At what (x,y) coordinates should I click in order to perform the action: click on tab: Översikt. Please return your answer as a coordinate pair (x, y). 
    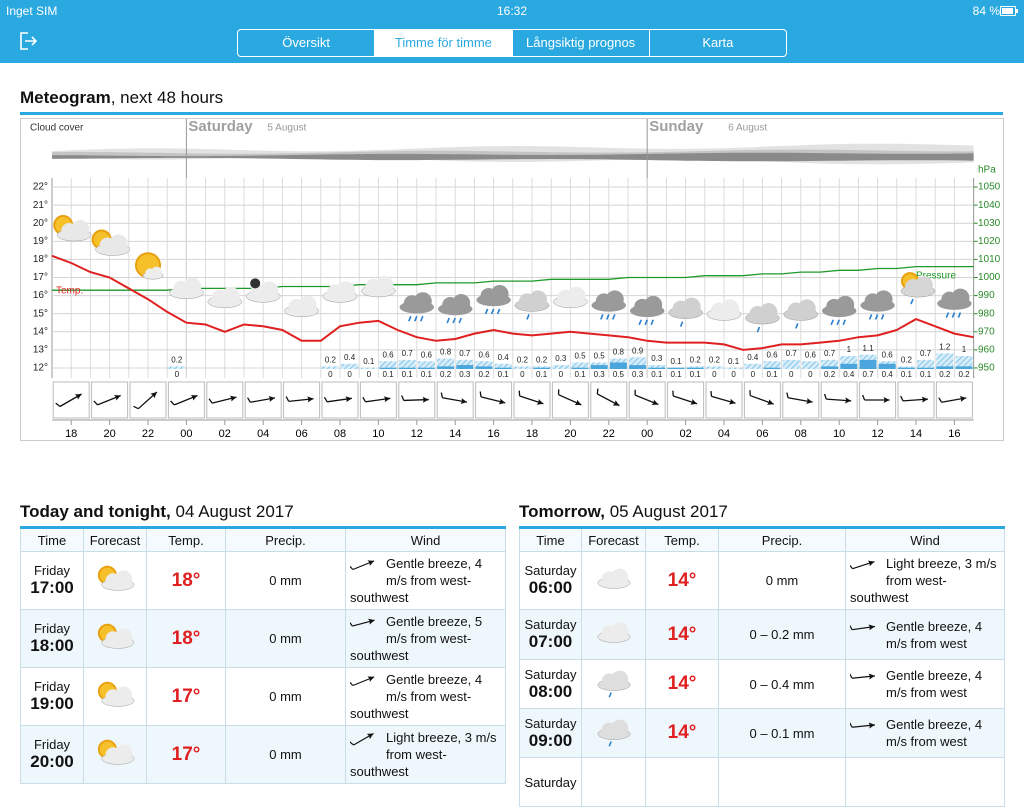
    Looking at the image, I should click on (306, 42).